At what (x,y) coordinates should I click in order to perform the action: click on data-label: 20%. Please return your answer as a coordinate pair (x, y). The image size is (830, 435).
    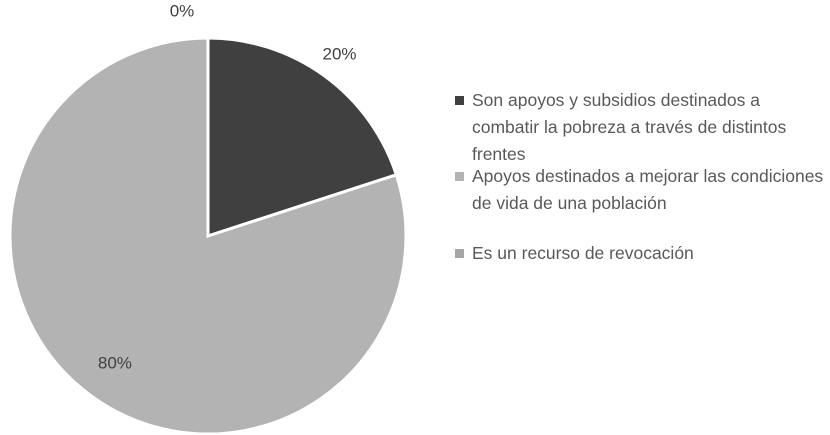
    Looking at the image, I should click on (339, 53).